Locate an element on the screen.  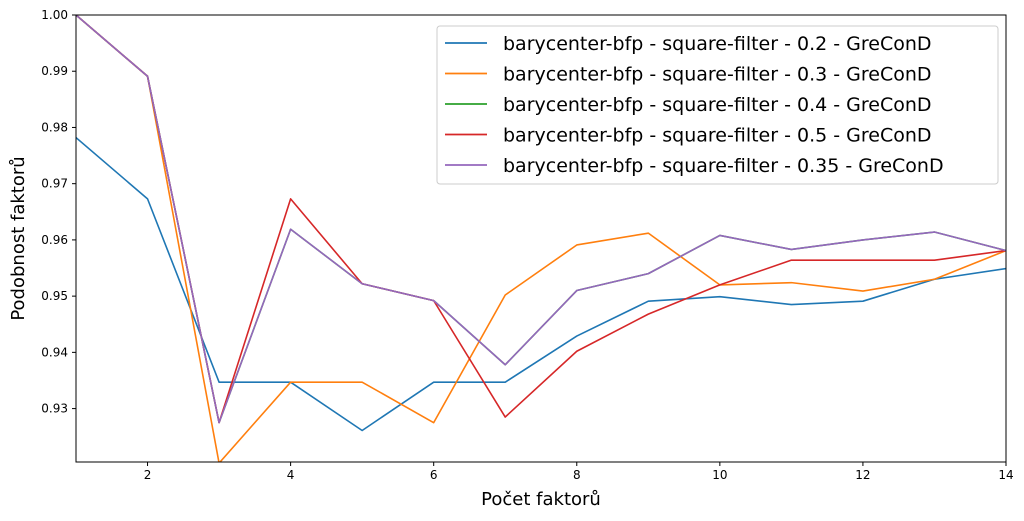
x-tick-label: 8 is located at coordinates (577, 475).